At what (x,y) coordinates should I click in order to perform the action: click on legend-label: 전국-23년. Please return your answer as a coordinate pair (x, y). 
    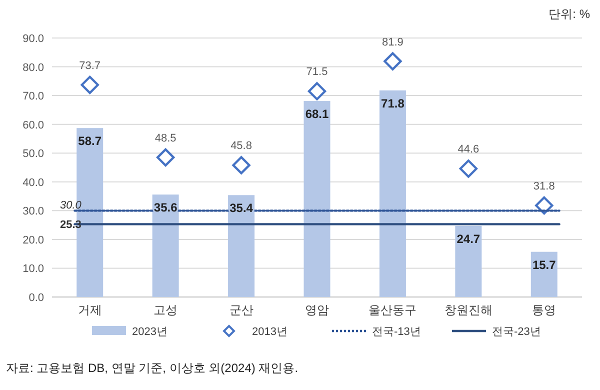
    Looking at the image, I should click on (516, 332).